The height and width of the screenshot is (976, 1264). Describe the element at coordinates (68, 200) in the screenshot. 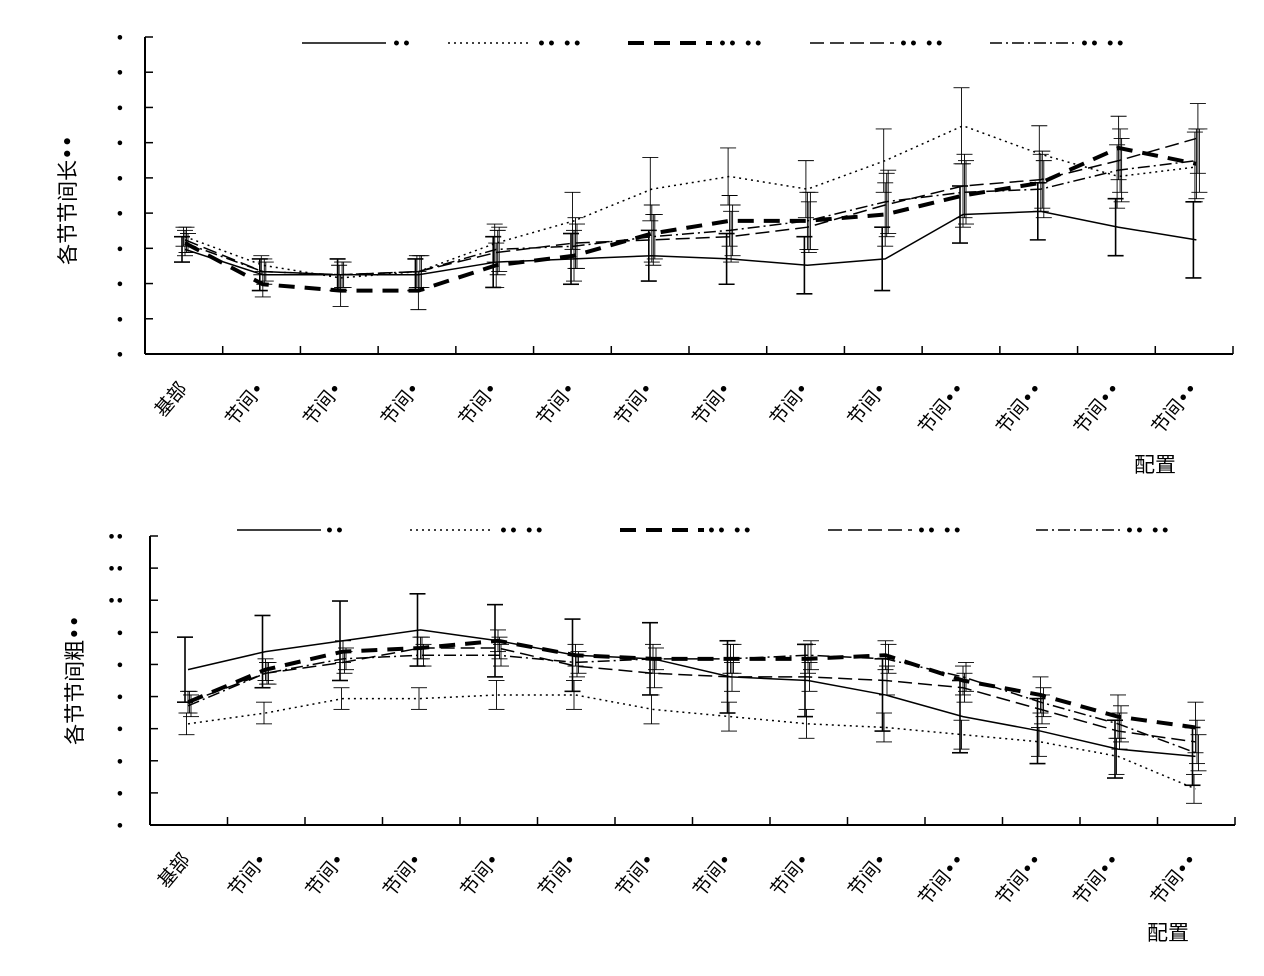

I see `y-axis-title: 各节节间长••` at that location.